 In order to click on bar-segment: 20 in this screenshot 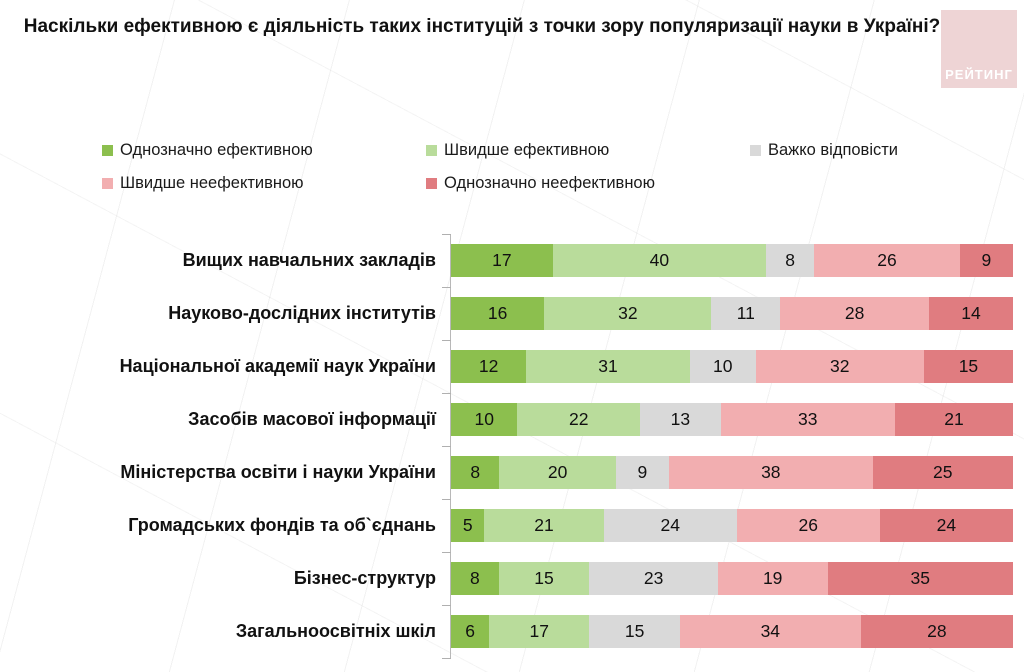, I will do `click(557, 472)`.